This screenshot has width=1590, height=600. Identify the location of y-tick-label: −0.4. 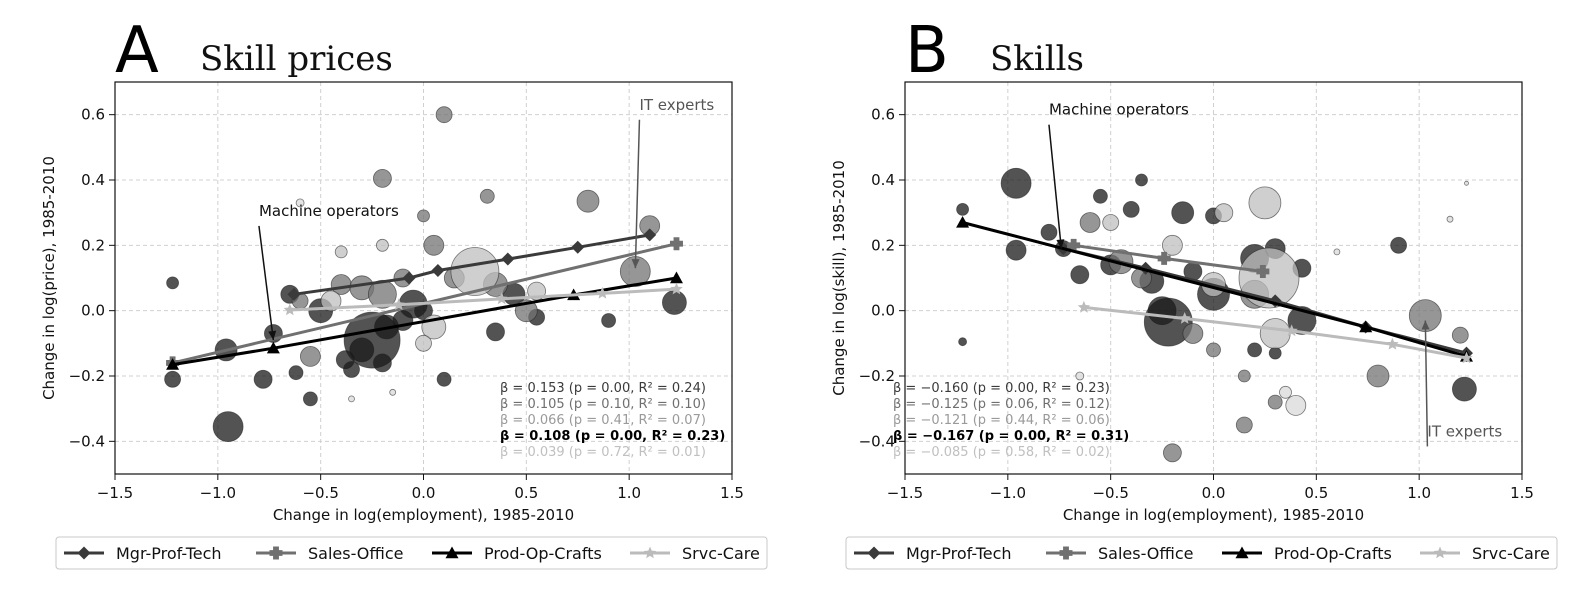
(87, 441).